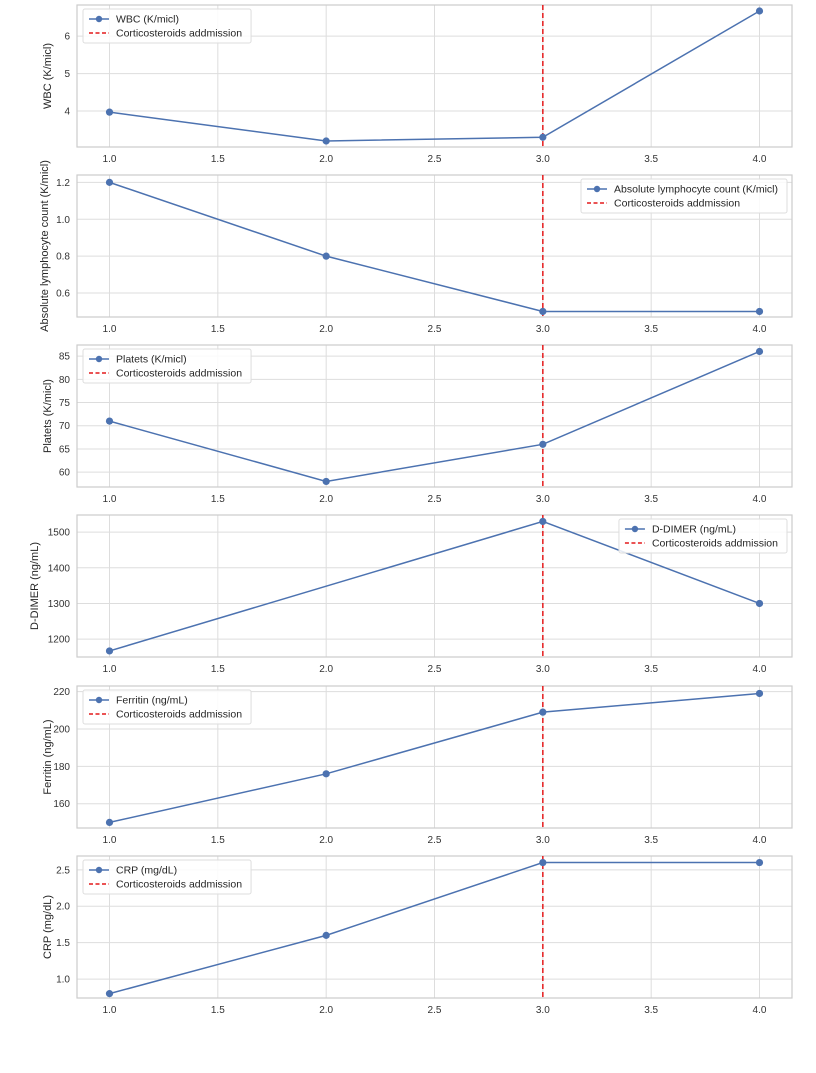 The width and height of the screenshot is (816, 1073). I want to click on y-tick-label: 85, so click(65, 357).